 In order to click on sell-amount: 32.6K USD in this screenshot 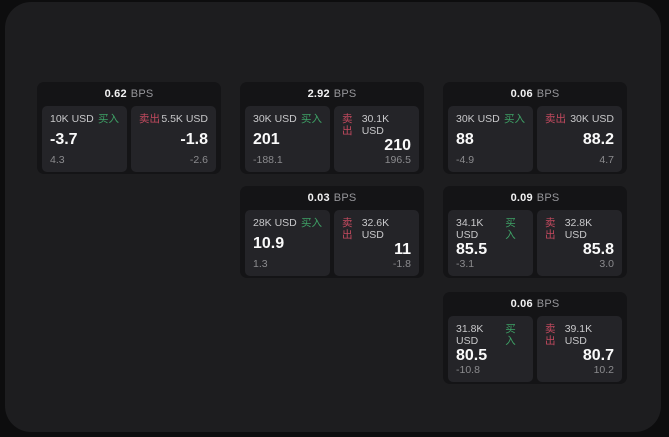, I will do `click(375, 229)`.